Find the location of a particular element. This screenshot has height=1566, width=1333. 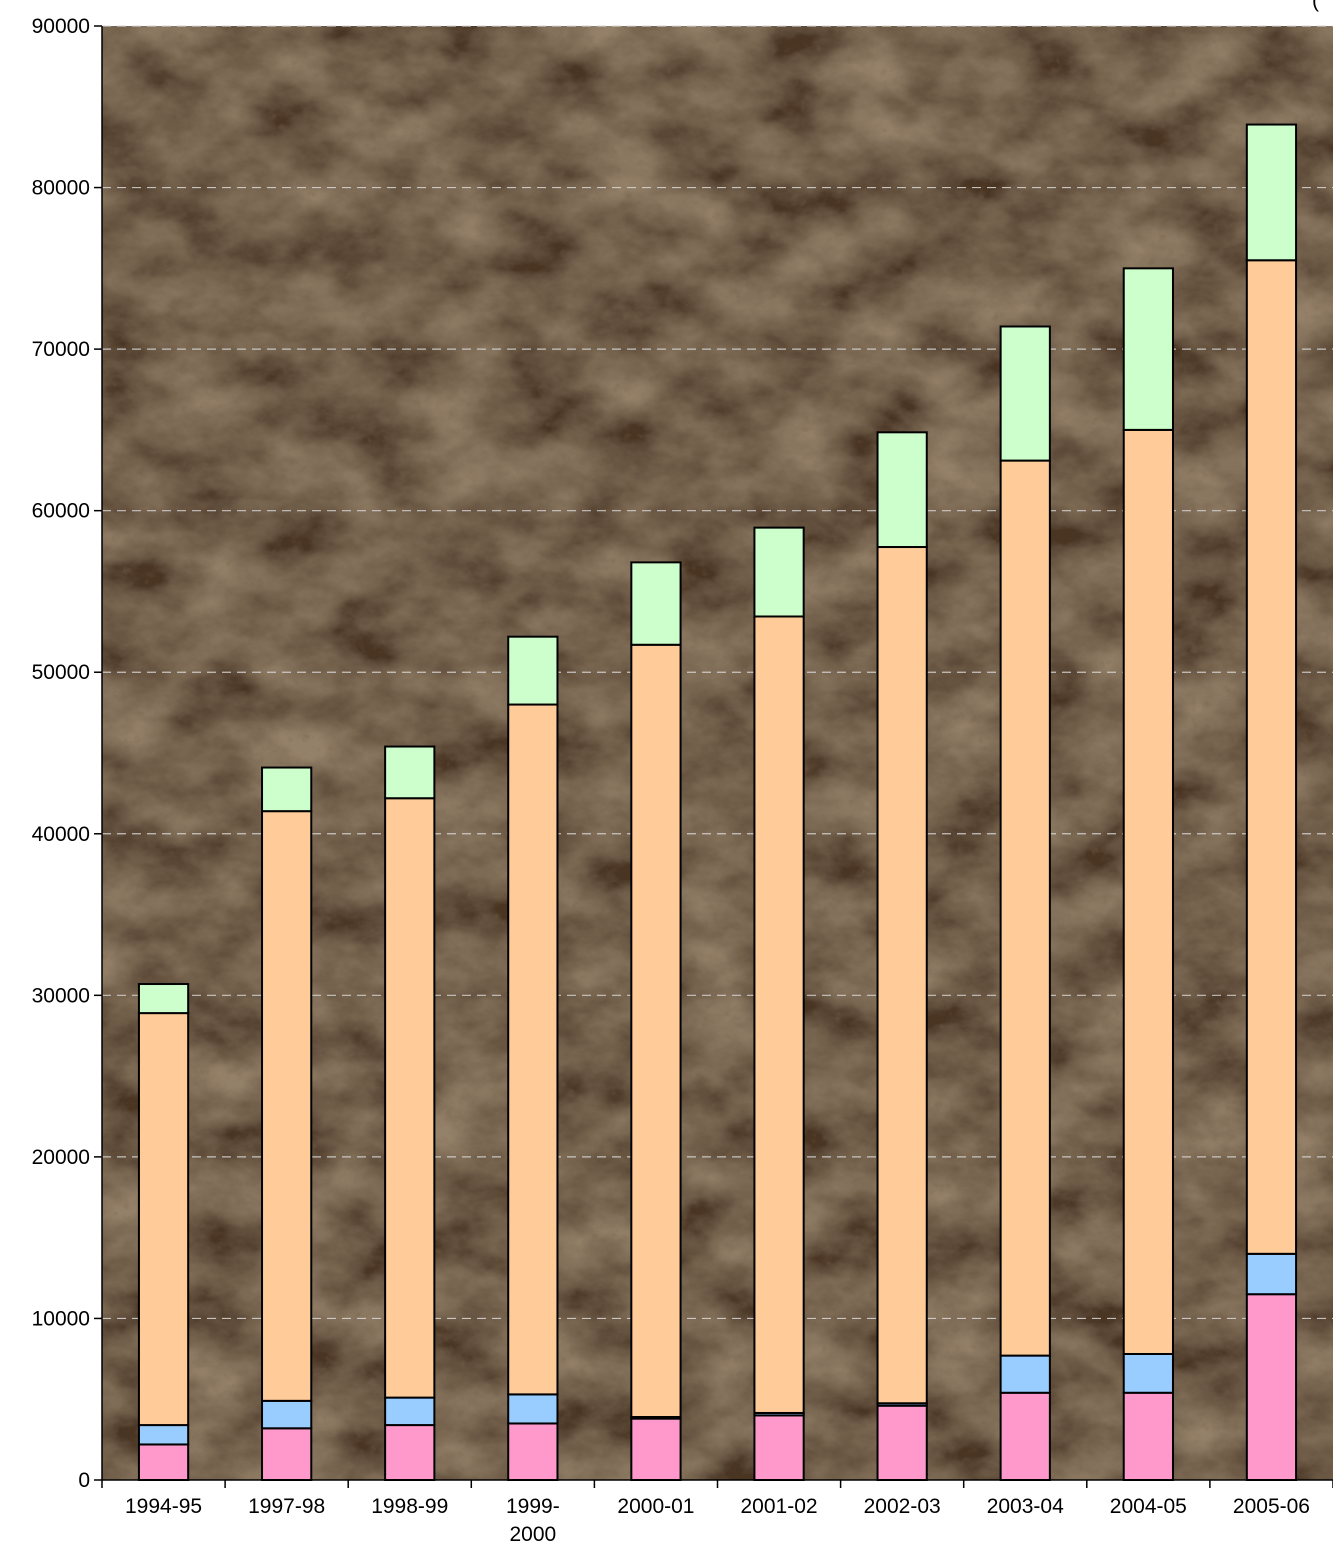

x-tick-label: 1994-95 is located at coordinates (163, 1506).